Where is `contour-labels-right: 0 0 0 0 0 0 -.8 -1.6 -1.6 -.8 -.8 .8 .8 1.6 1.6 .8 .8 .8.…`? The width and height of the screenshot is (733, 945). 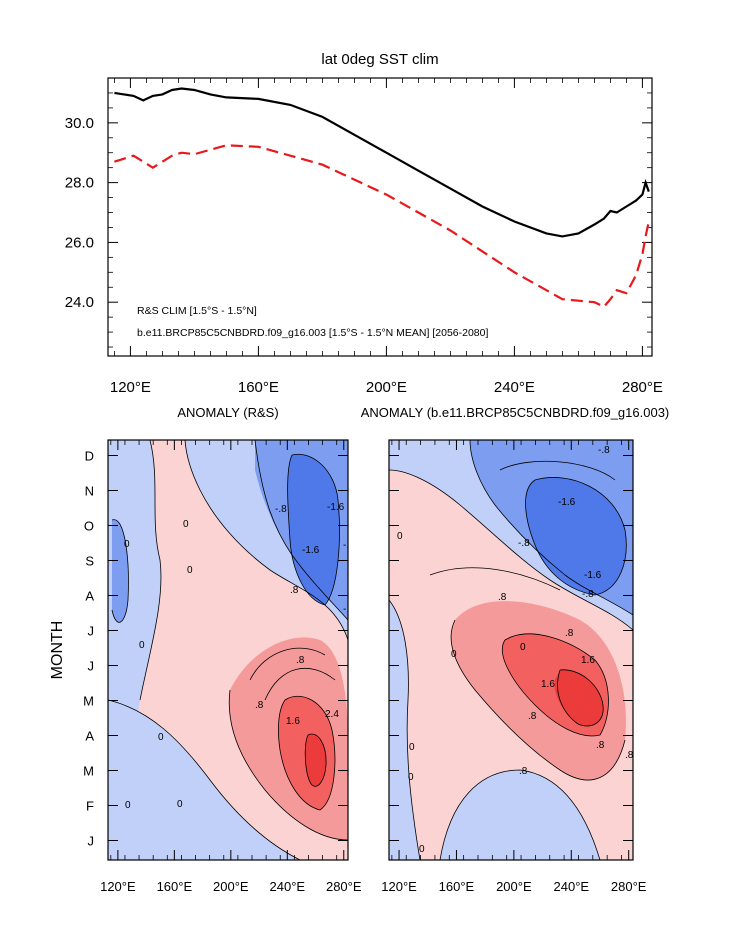
contour-labels-right: 0 0 0 0 0 0 -.8 -1.6 -1.6 -.8 -.8 .8 .8 1.6 1.6 .8 .8 .8.… is located at coordinates (515, 650).